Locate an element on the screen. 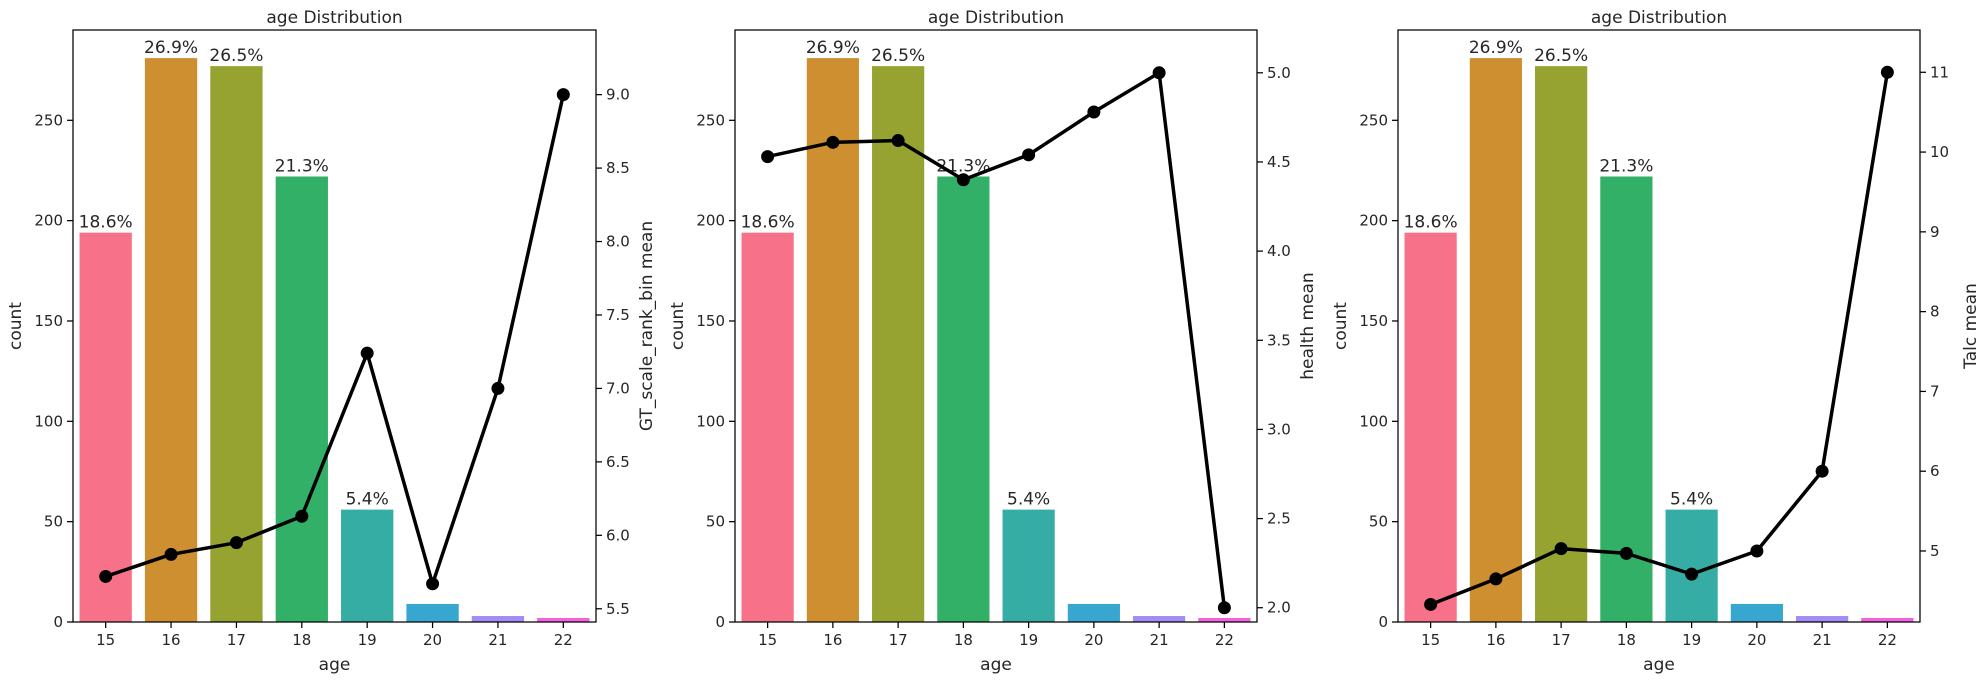 The height and width of the screenshot is (688, 1984). y2-tick-label: 4.0 is located at coordinates (1279, 251).